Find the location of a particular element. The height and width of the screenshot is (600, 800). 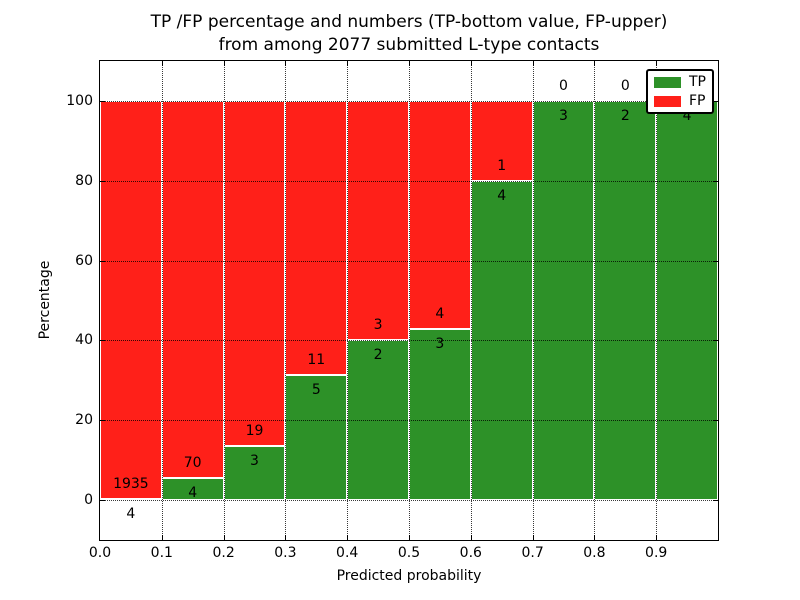

legend-item-tp: TP is located at coordinates (680, 82).